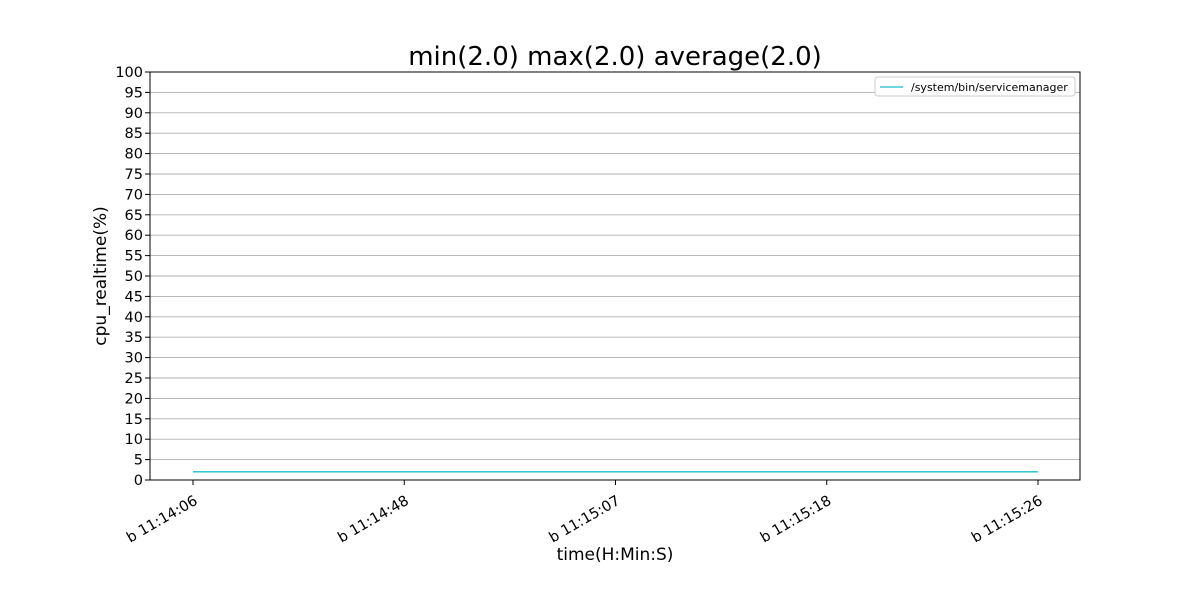  Describe the element at coordinates (134, 420) in the screenshot. I see `y-tick-label: 15` at that location.